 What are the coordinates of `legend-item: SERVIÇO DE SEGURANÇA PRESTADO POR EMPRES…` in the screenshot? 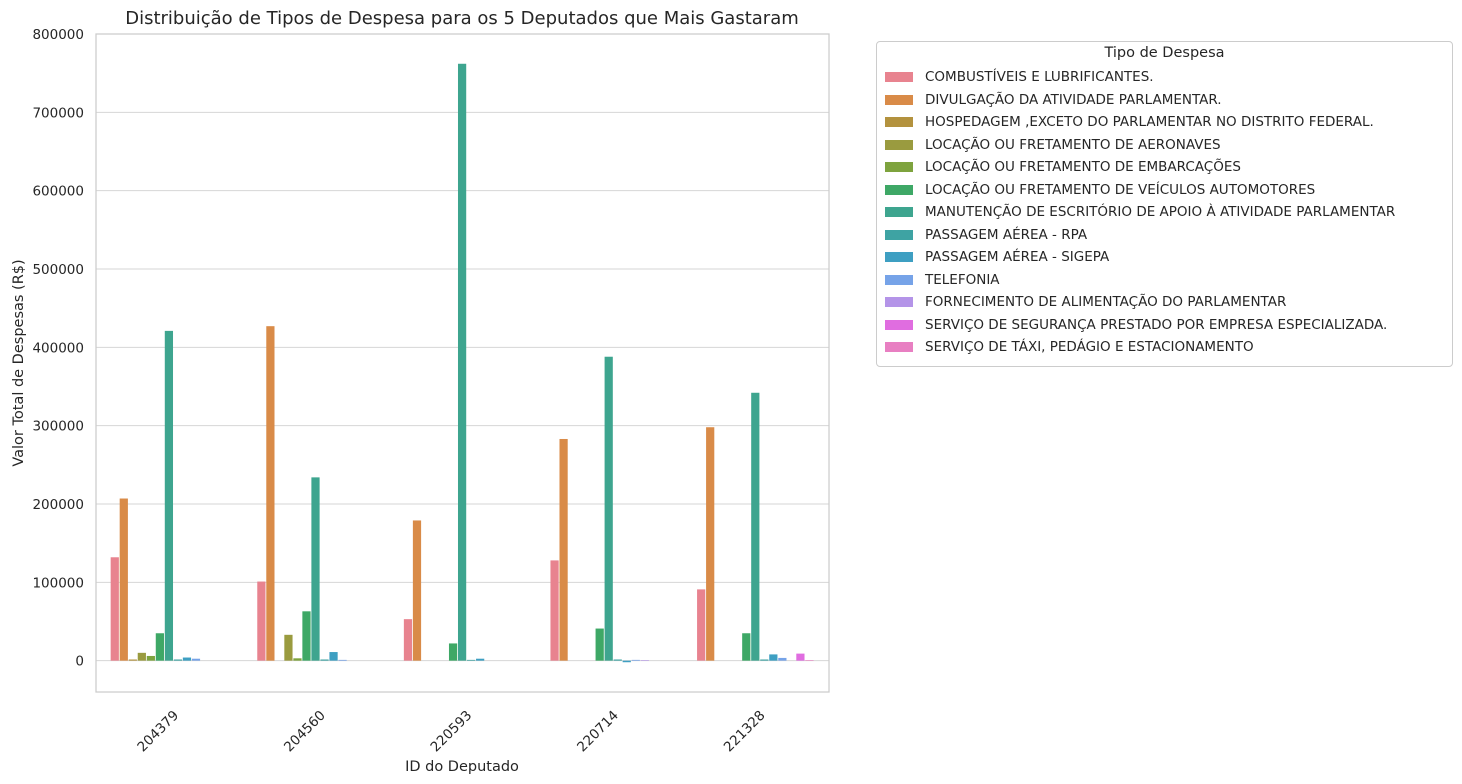 It's located at (1136, 325).